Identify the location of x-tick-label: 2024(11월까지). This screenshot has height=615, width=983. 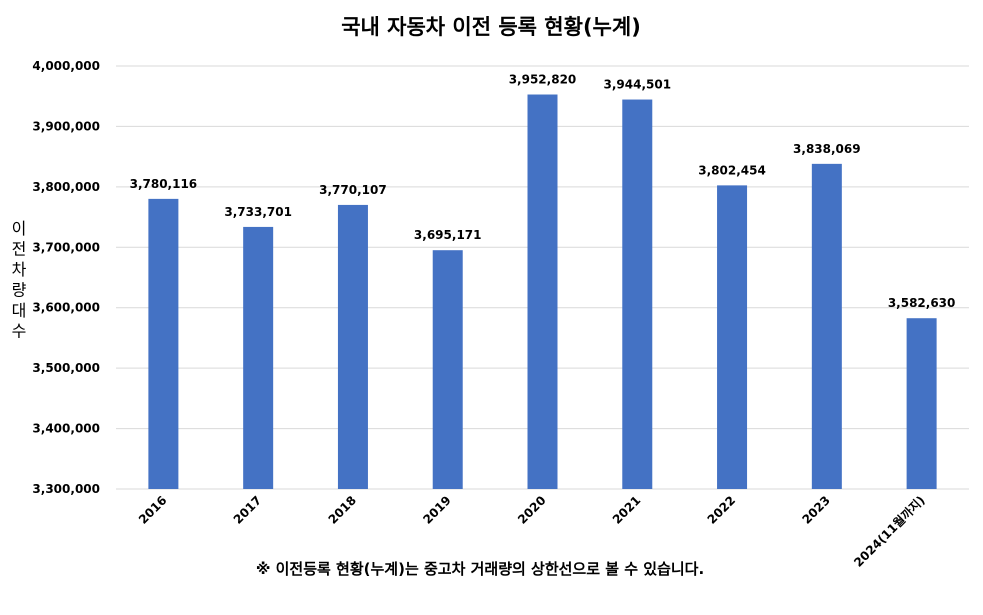
(889, 531).